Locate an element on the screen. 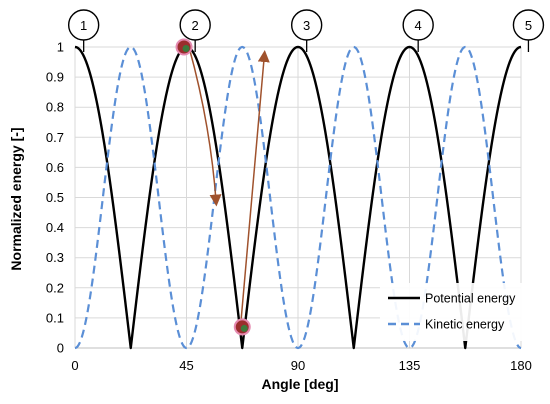 The image size is (550, 404). y-tick-label: 1 is located at coordinates (60, 47).